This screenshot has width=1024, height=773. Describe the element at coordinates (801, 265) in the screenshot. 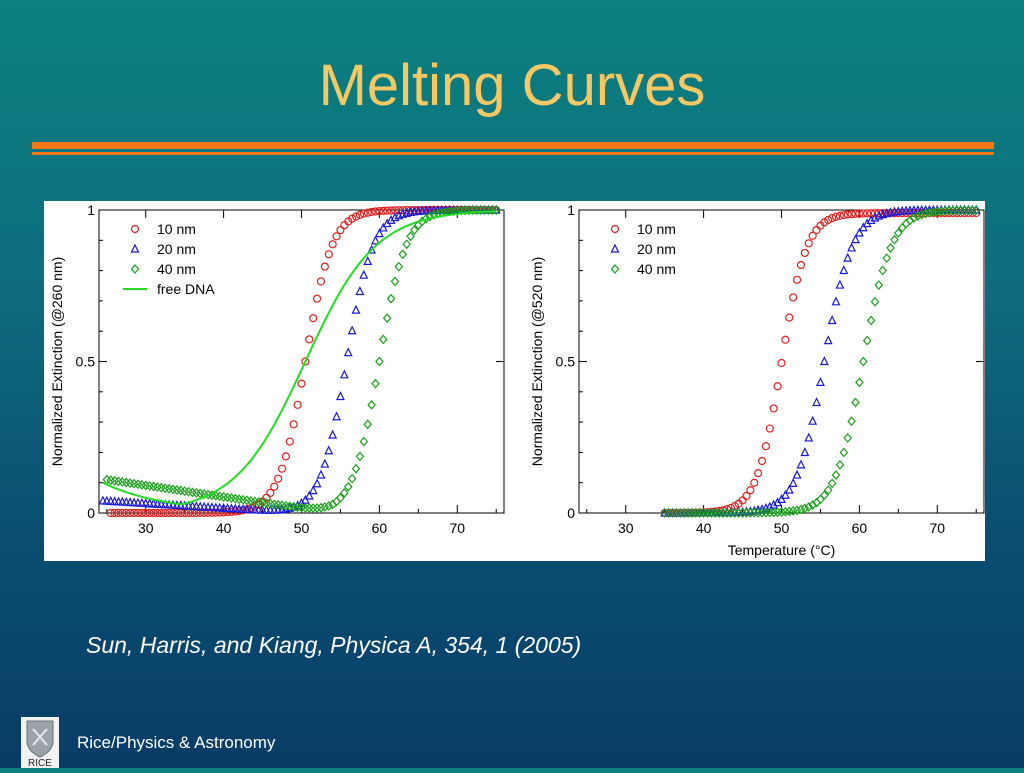

I see `point-1-0-52.5` at that location.